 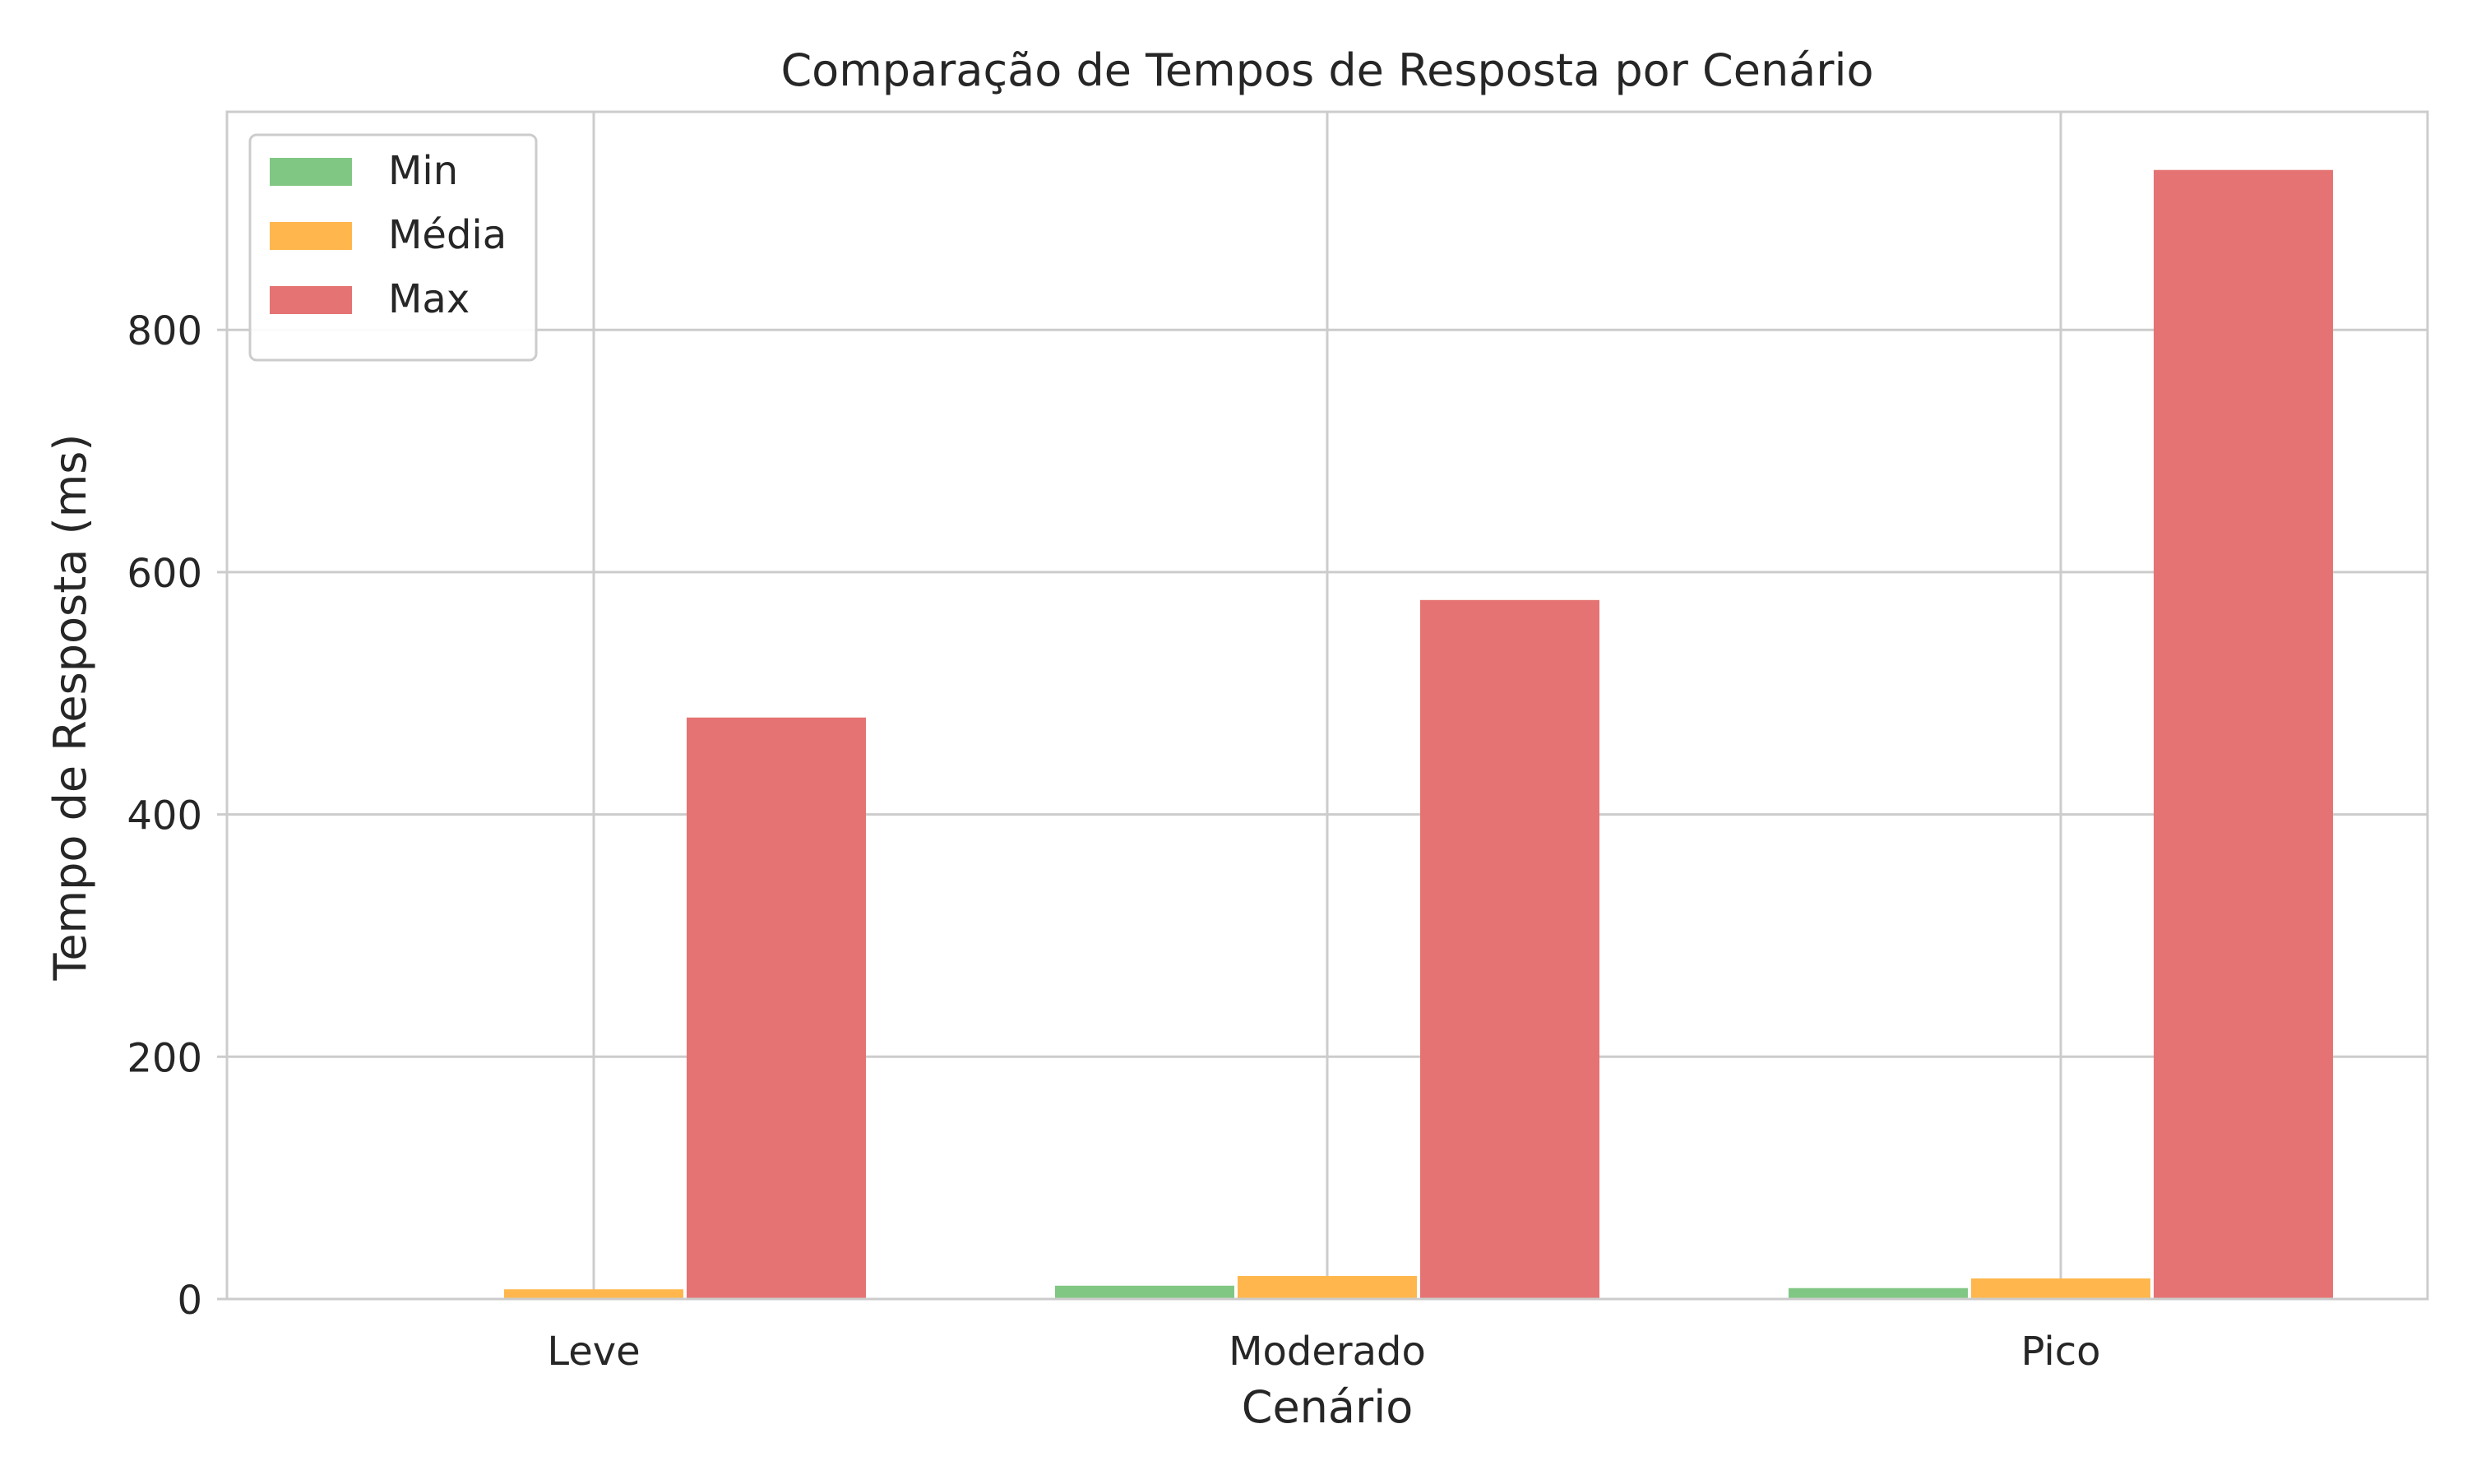 I want to click on legend-label: Média, so click(x=447, y=235).